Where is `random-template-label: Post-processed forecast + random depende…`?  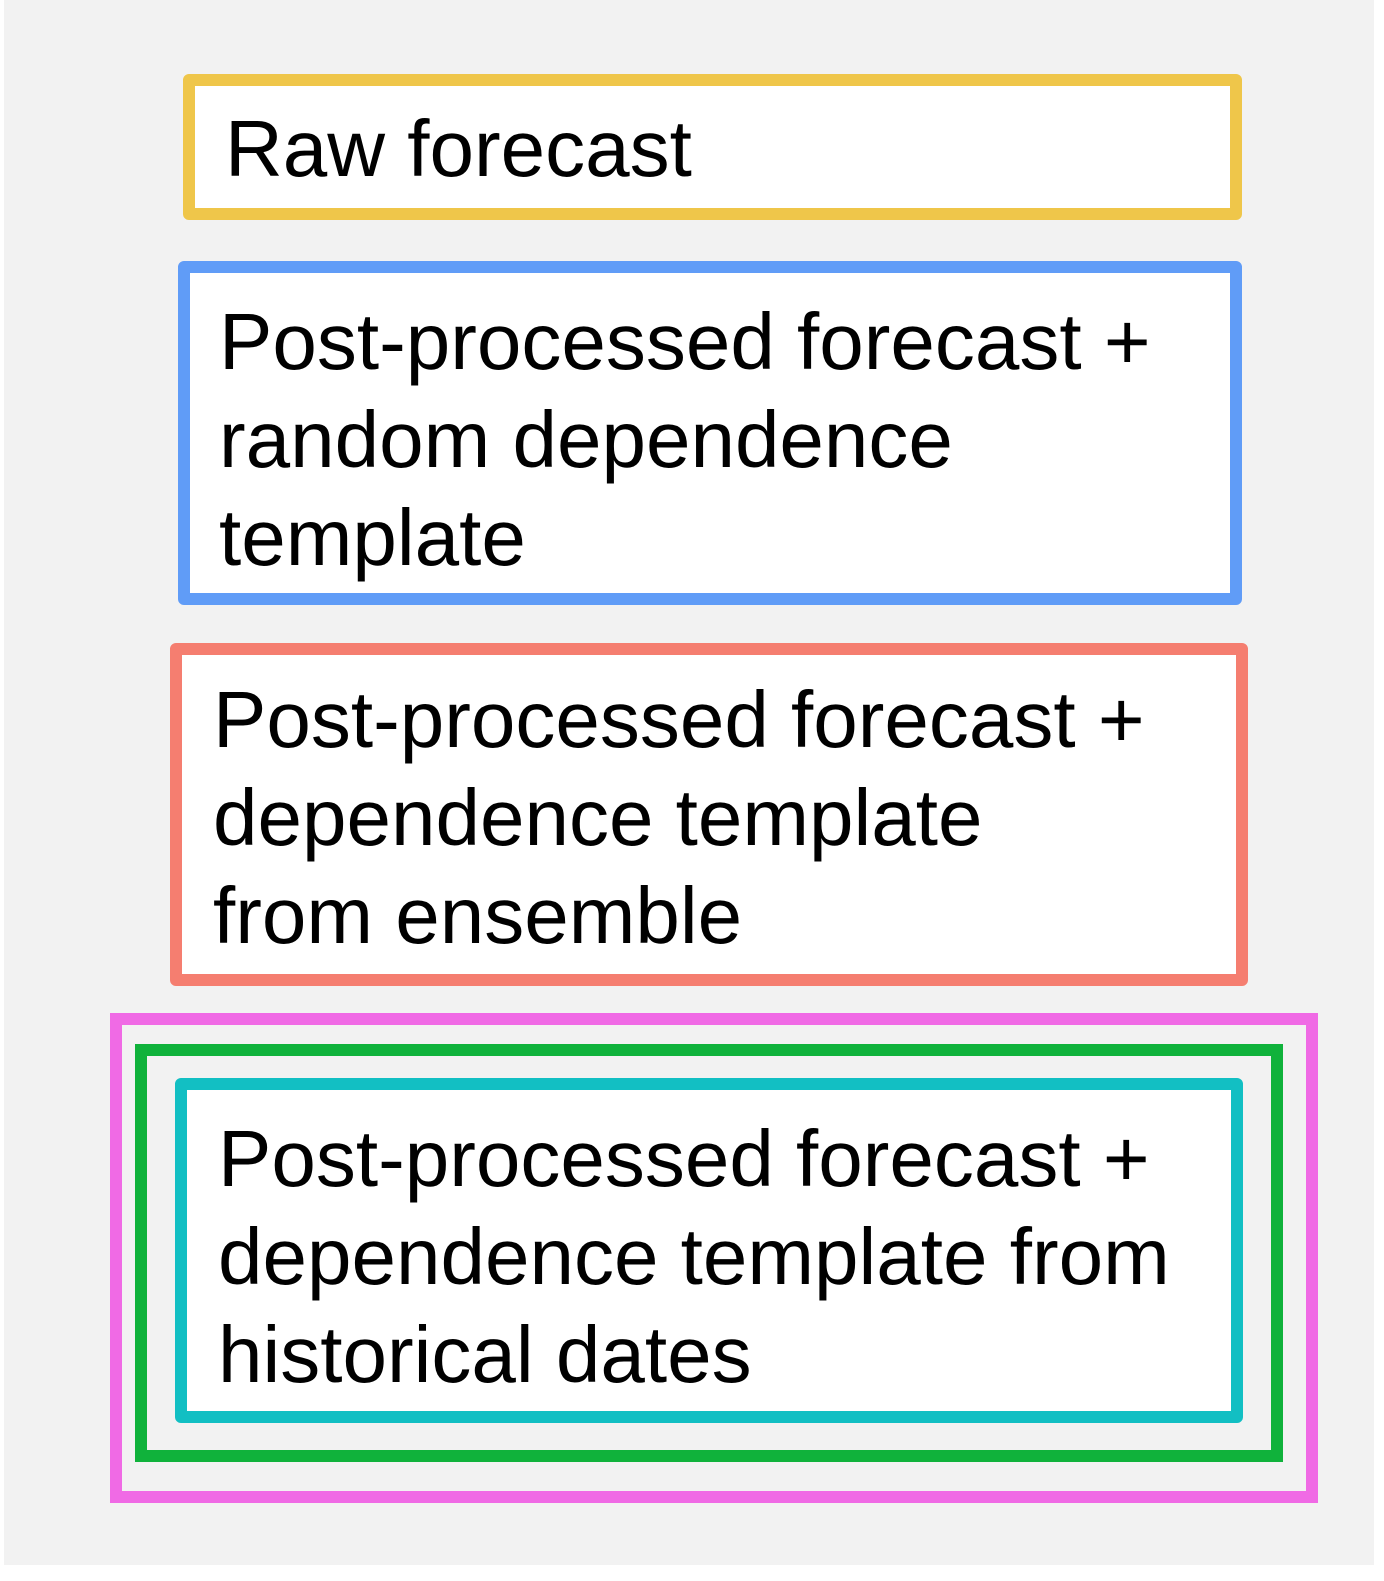
random-template-label: Post-processed forecast + random depende… is located at coordinates (685, 439).